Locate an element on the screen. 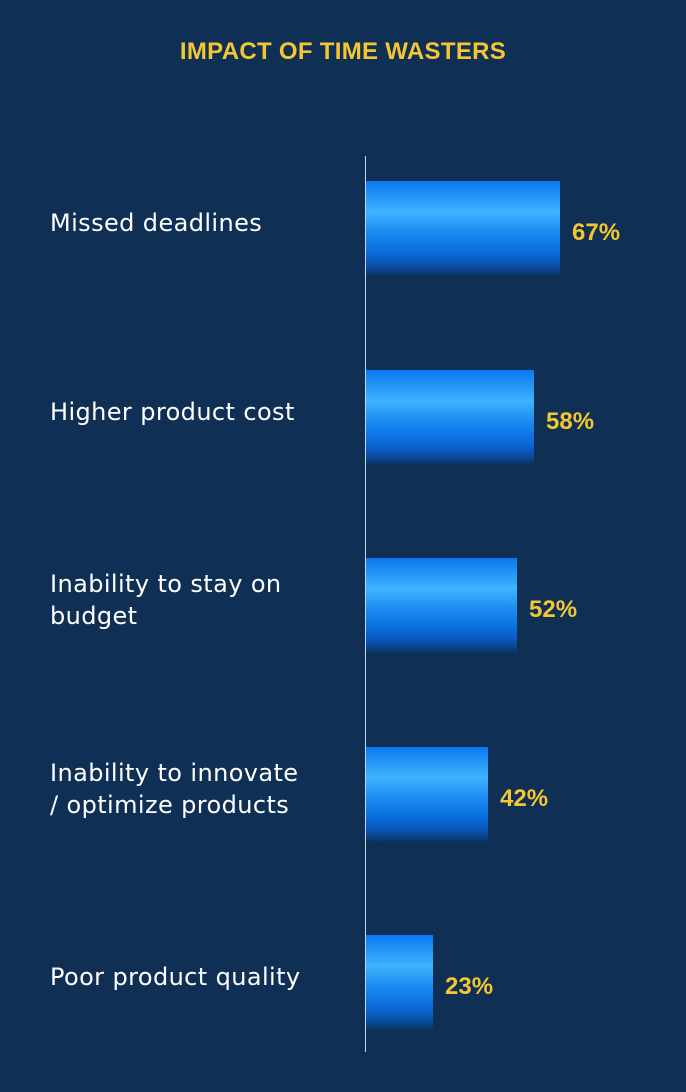 This screenshot has height=1092, width=686. chart-title: IMPACT OF TIME WASTERS is located at coordinates (343, 51).